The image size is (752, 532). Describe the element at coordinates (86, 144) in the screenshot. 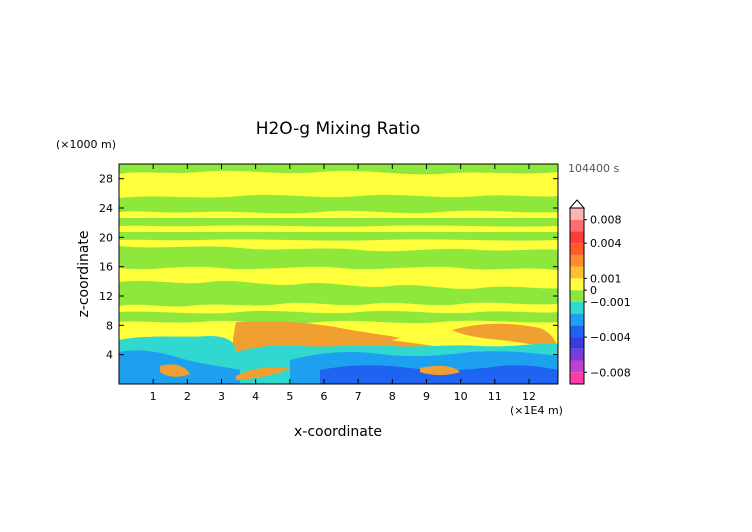

I see `y-unit-label: (×1000 m)` at that location.